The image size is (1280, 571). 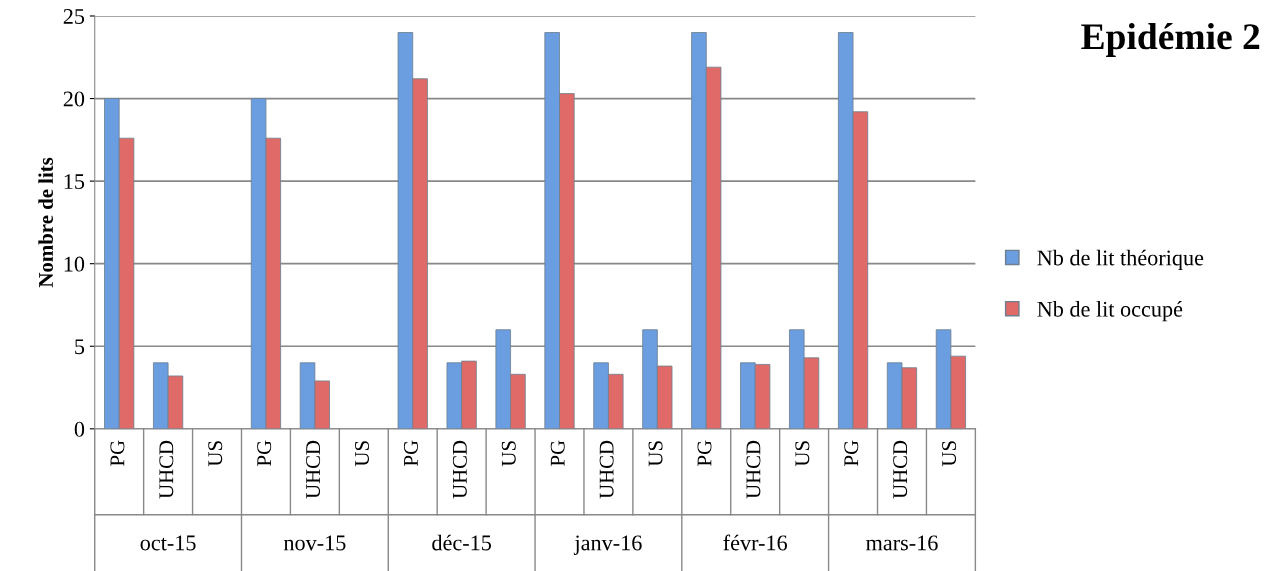 I want to click on text: oct-15, so click(x=168, y=543).